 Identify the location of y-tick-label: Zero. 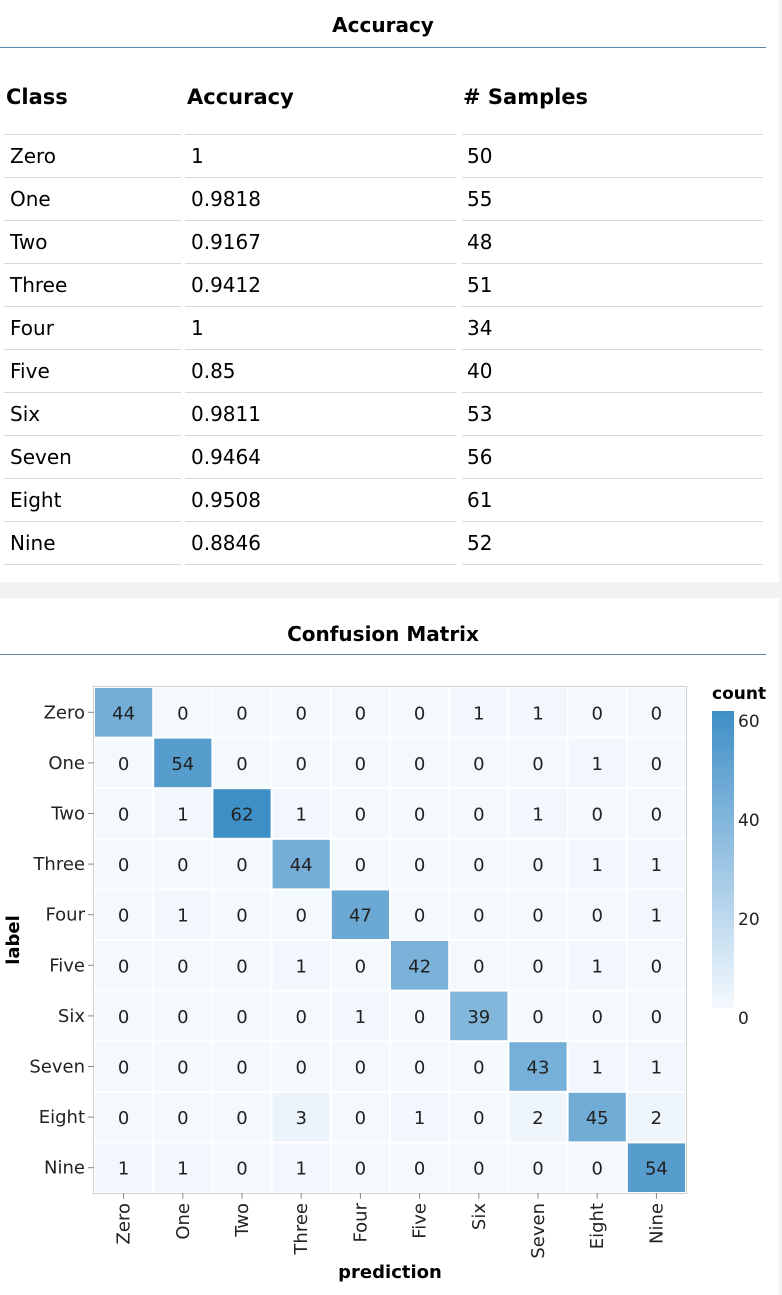
(64, 712).